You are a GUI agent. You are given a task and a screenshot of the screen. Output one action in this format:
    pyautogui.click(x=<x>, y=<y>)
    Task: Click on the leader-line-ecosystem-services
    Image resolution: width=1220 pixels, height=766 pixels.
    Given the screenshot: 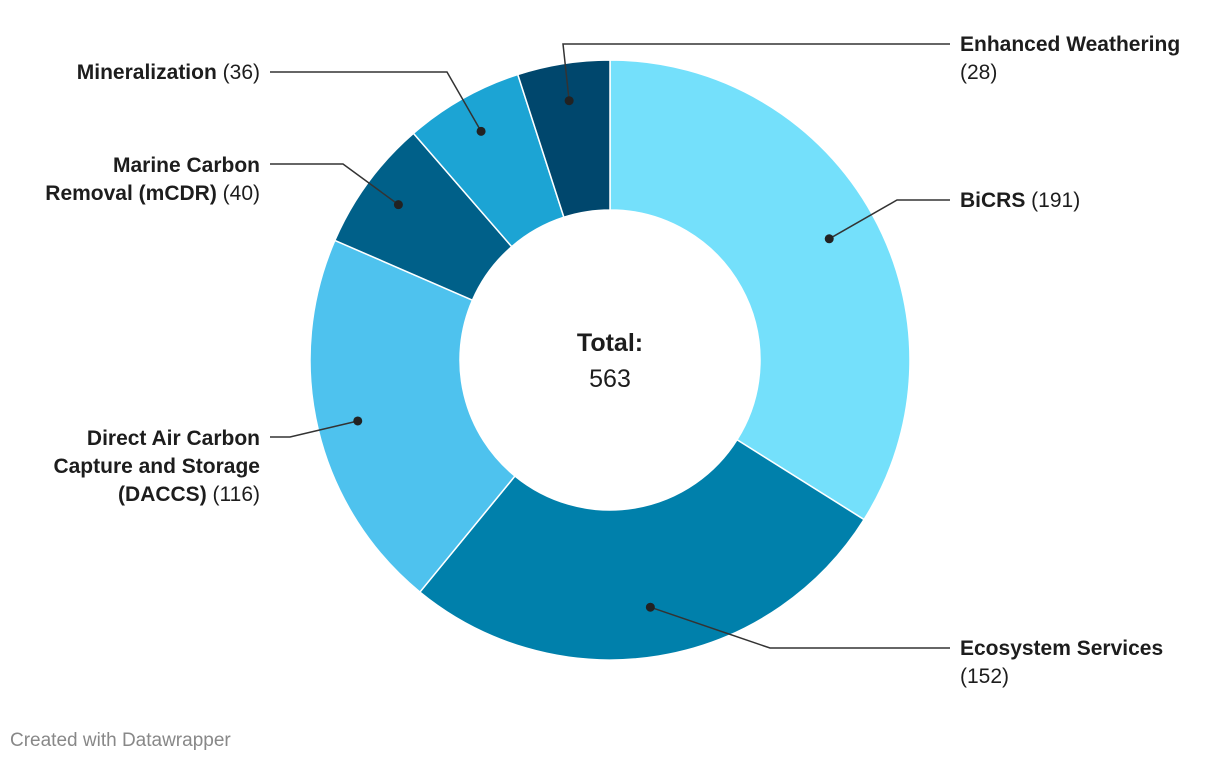 What is the action you would take?
    pyautogui.click(x=800, y=627)
    